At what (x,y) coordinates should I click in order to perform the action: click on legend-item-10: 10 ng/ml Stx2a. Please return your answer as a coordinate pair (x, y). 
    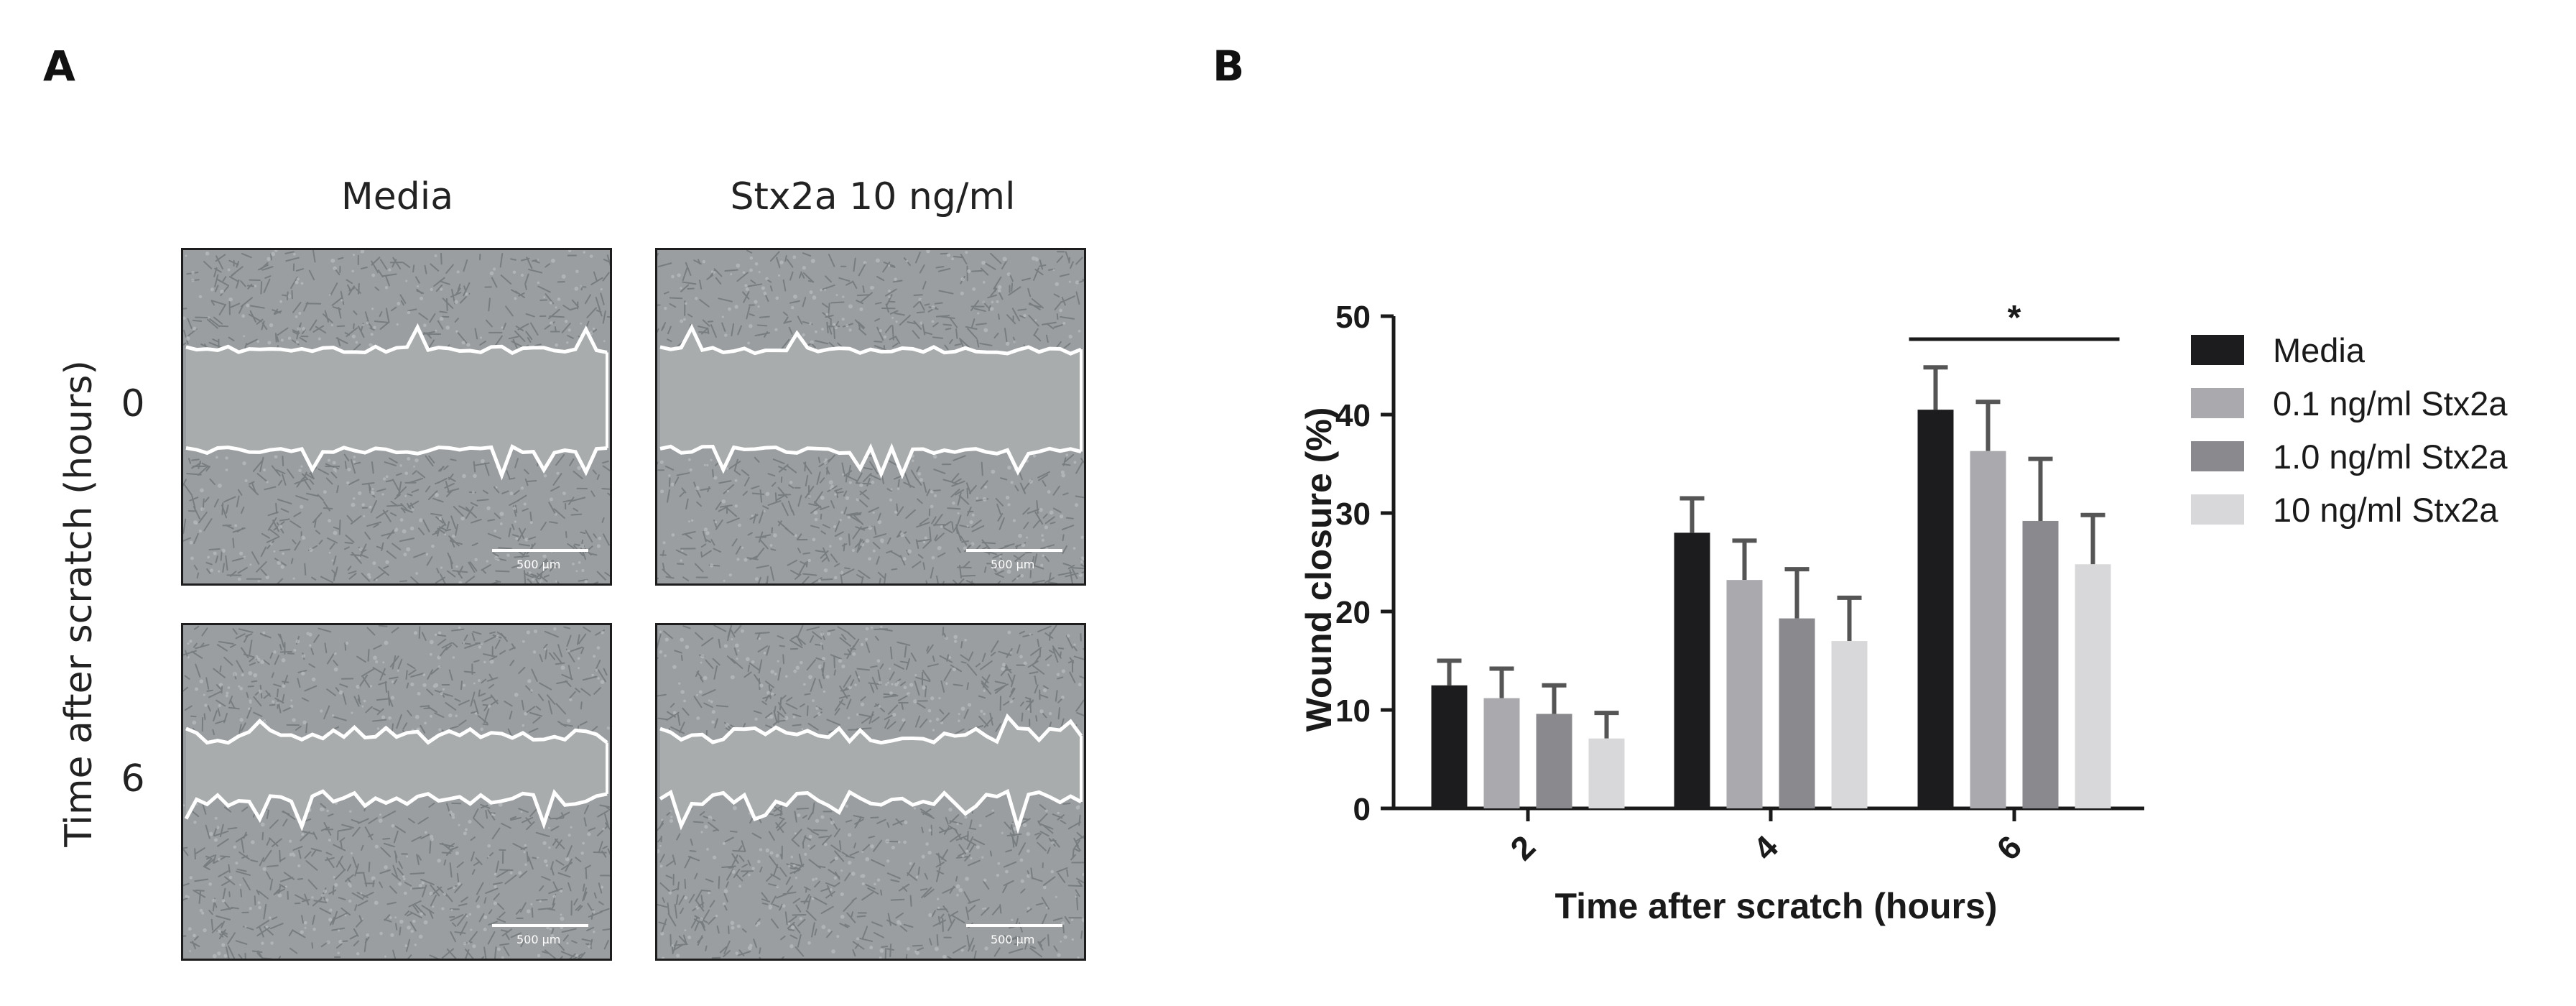
    Looking at the image, I should click on (2349, 509).